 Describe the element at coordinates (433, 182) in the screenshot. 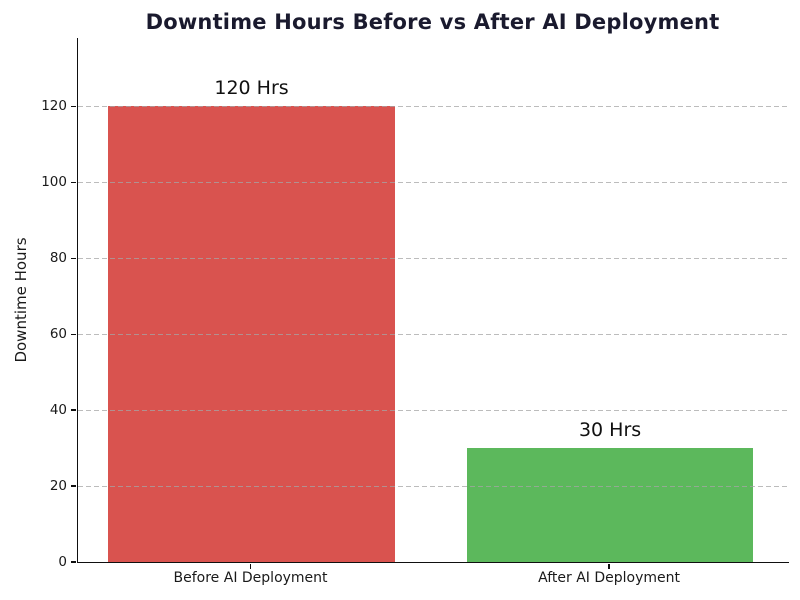

I see `gridline-y100` at that location.